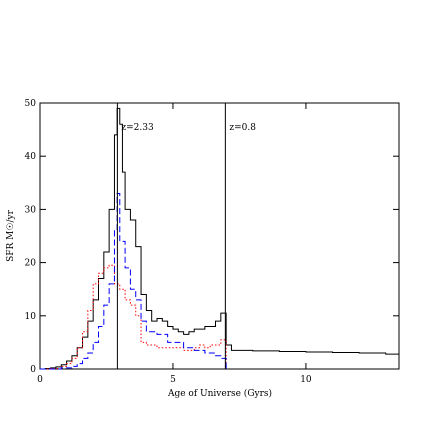  Describe the element at coordinates (11, 235) in the screenshot. I see `y-axis-label: SFR M☉/yr` at that location.